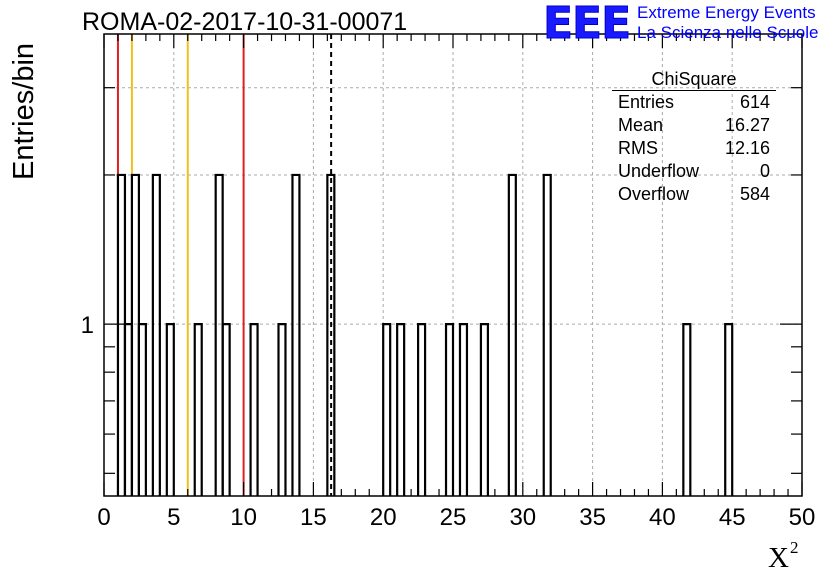 The height and width of the screenshot is (575, 836). What do you see at coordinates (638, 148) in the screenshot?
I see `stats-label: RMS` at bounding box center [638, 148].